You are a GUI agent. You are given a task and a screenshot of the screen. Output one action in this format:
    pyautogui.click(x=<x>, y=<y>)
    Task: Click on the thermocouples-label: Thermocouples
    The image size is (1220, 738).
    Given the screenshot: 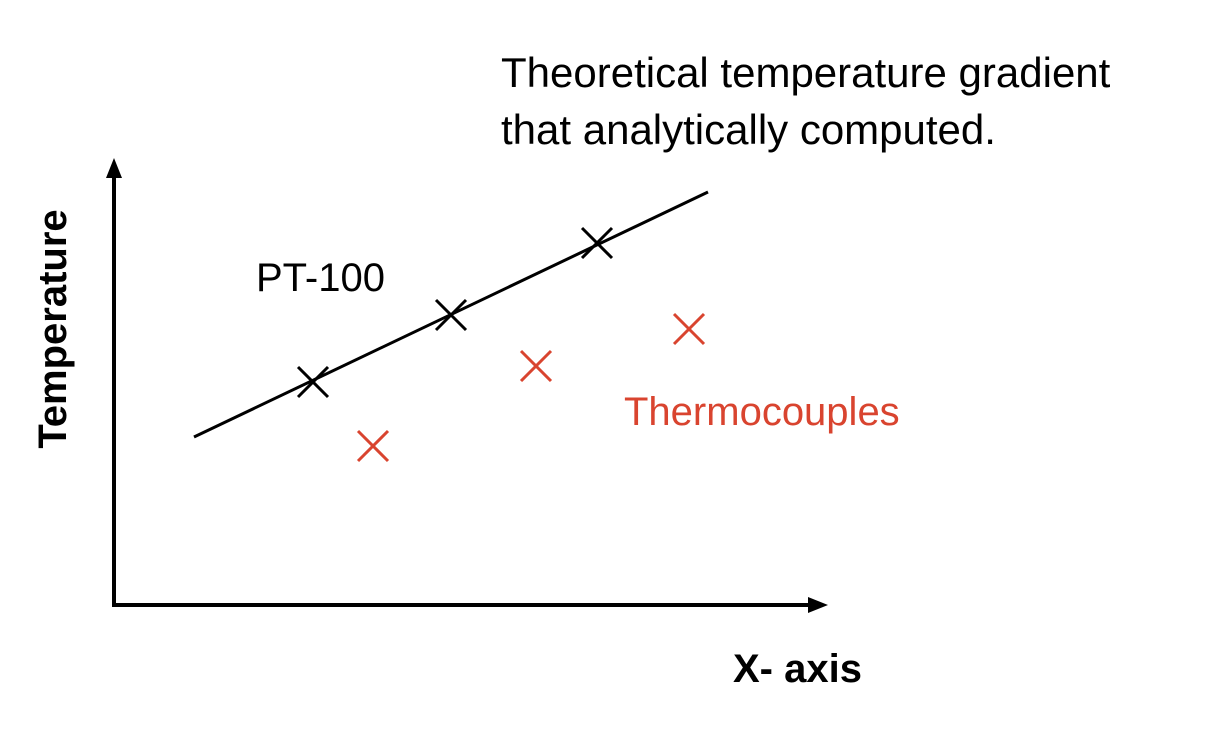 What is the action you would take?
    pyautogui.click(x=762, y=412)
    